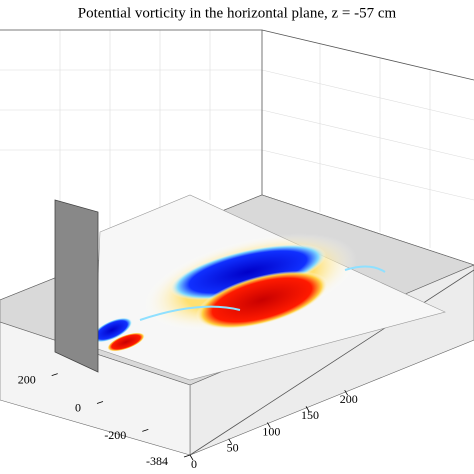 Image resolution: width=474 pixels, height=474 pixels. I want to click on red-blob-small, so click(126, 342).